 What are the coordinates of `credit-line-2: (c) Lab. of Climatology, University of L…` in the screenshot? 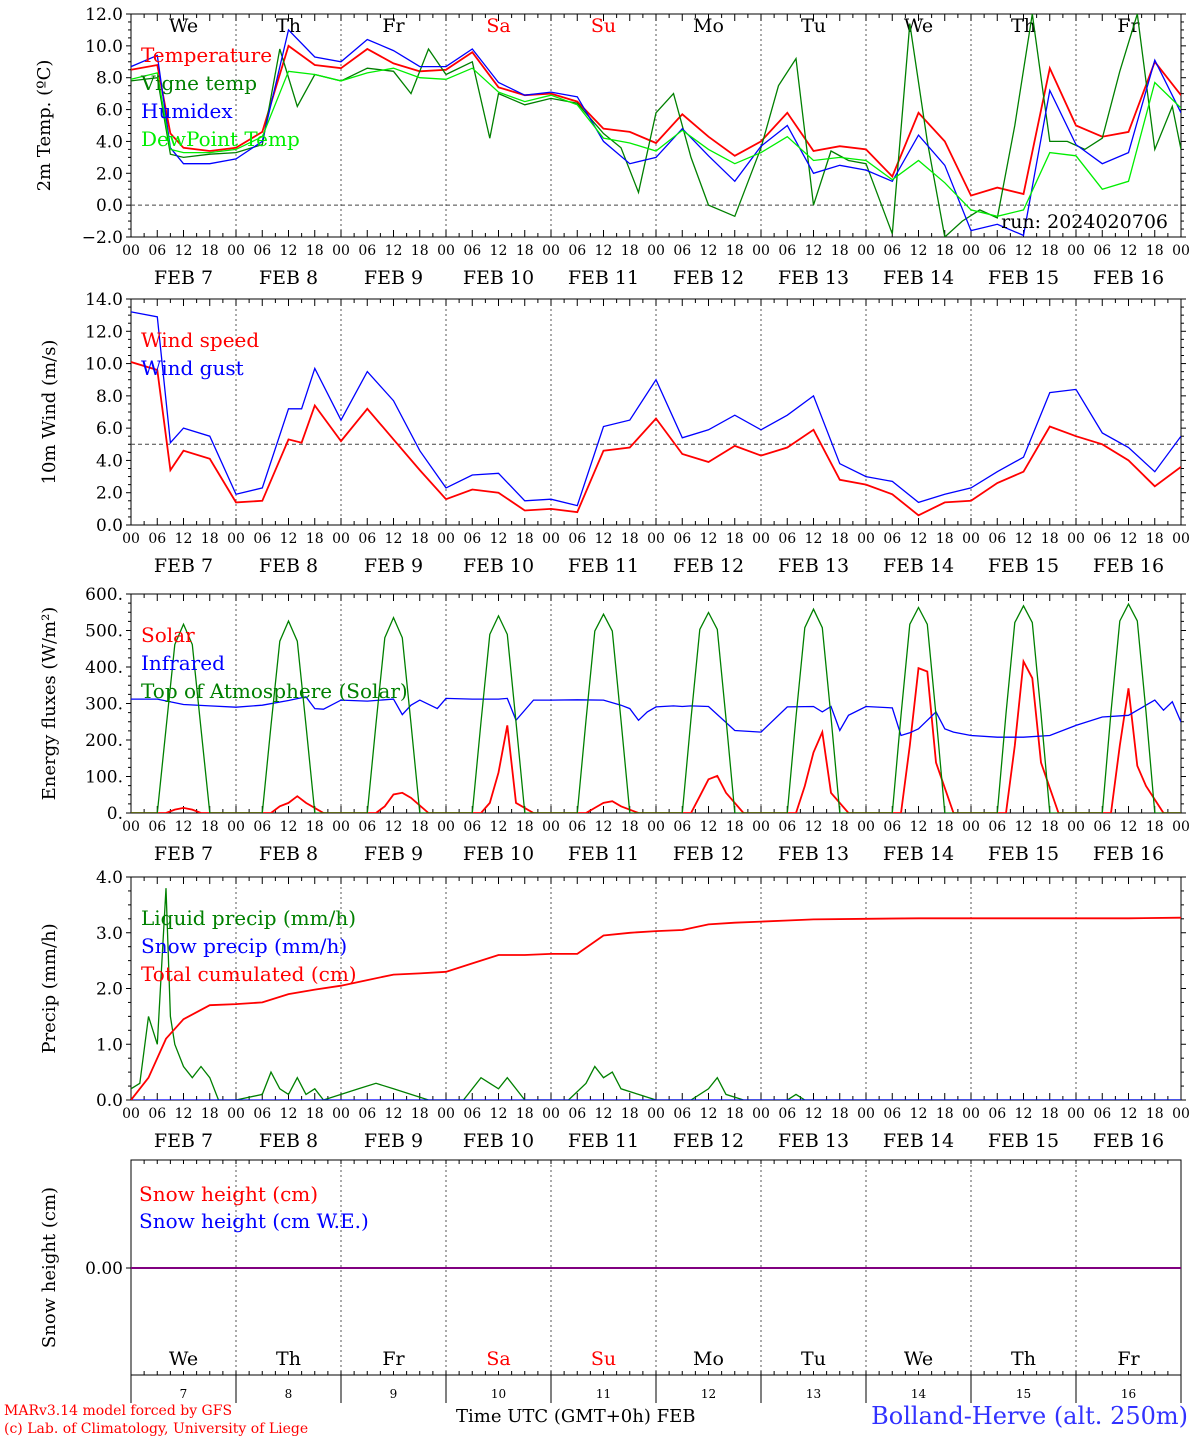 It's located at (156, 1429).